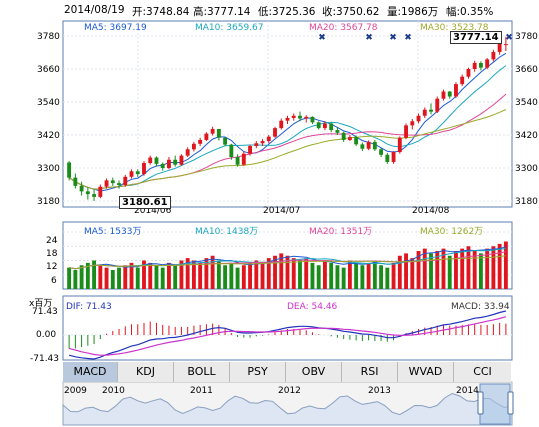  I want to click on tab-psy: PSY, so click(258, 372).